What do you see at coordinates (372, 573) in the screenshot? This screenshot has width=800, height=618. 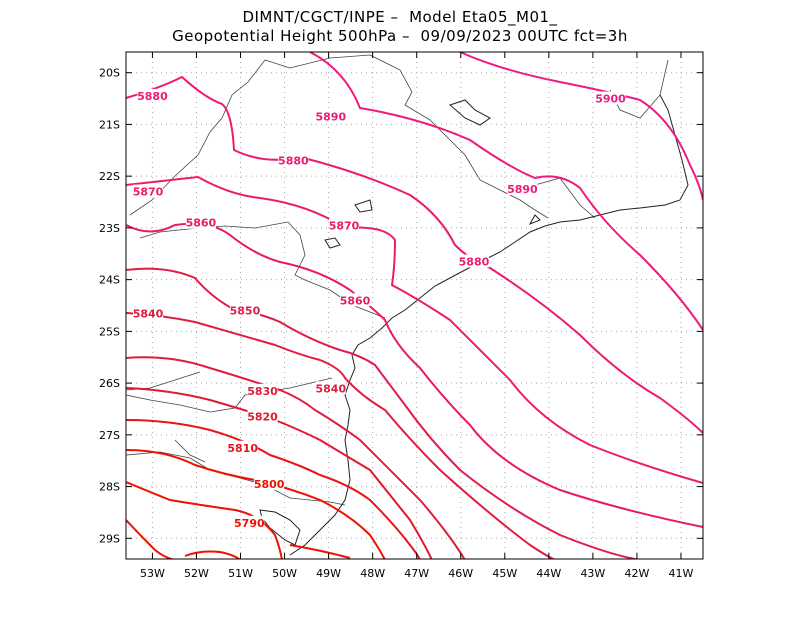 I see `lon-tick-label: 48W` at bounding box center [372, 573].